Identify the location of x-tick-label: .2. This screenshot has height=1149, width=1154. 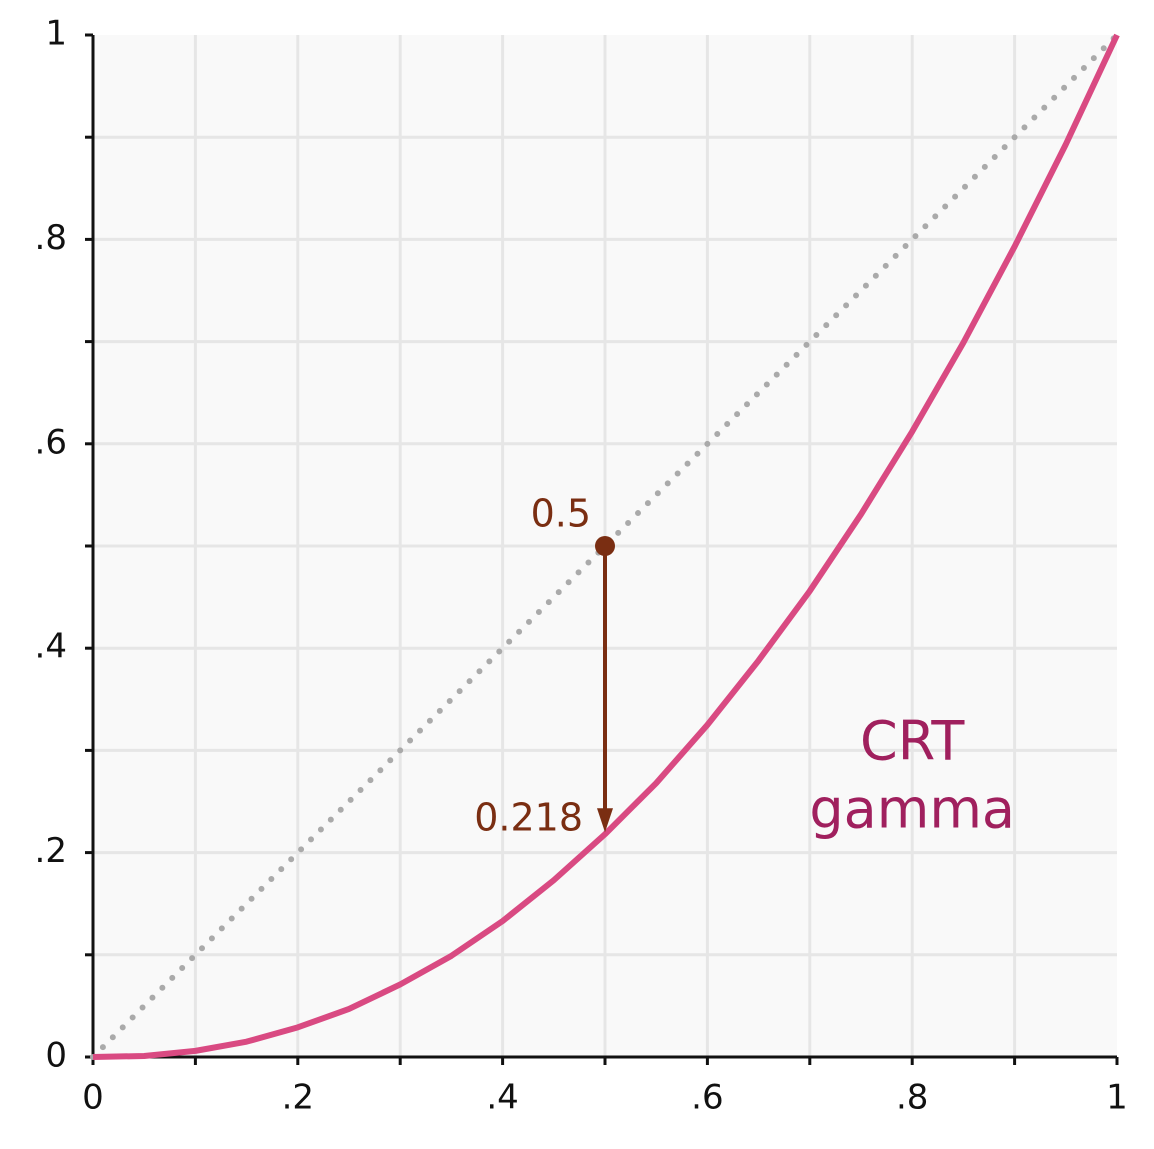
(298, 1098).